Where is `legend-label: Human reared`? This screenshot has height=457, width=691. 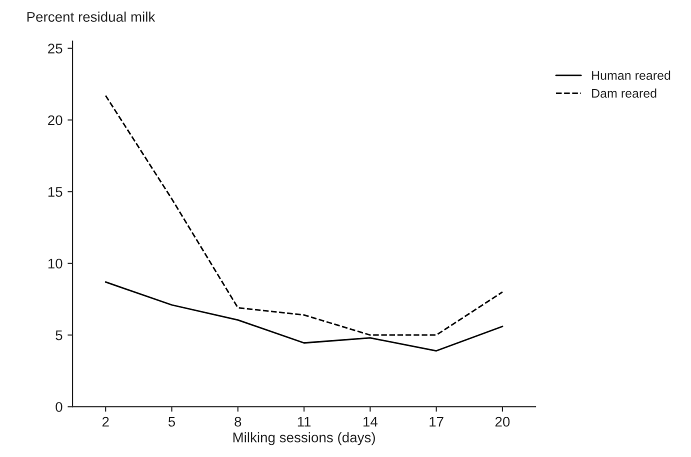
legend-label: Human reared is located at coordinates (631, 75).